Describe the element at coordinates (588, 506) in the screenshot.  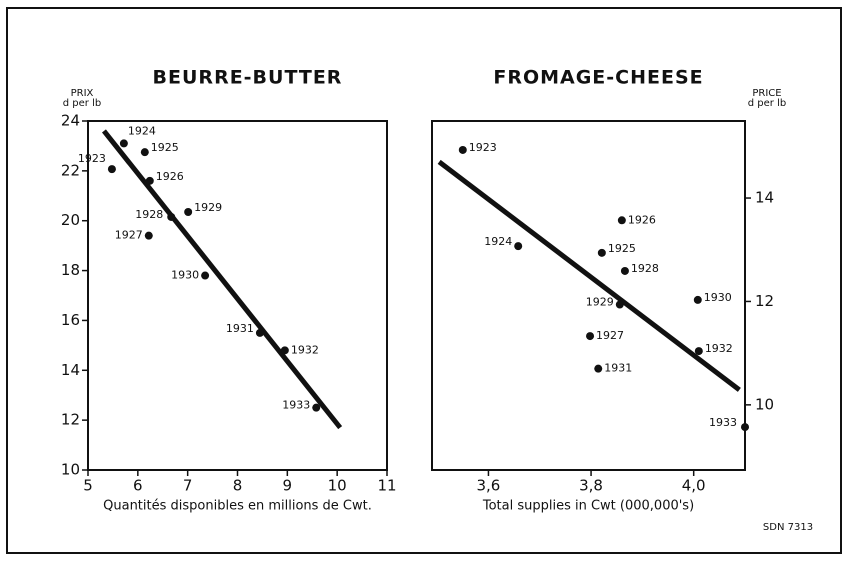
I see `x-axis-label: Total supplies in Cwt (000,000's)` at that location.